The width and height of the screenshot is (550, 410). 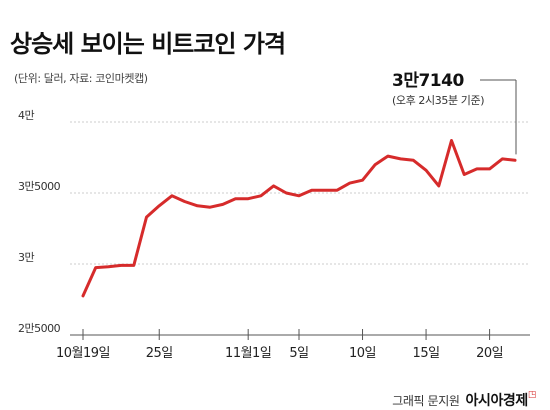 What do you see at coordinates (280, 345) in the screenshot?
I see `x-axis-ticks: 10월19일 25일 11월1일 5일 10일 15일 20일` at bounding box center [280, 345].